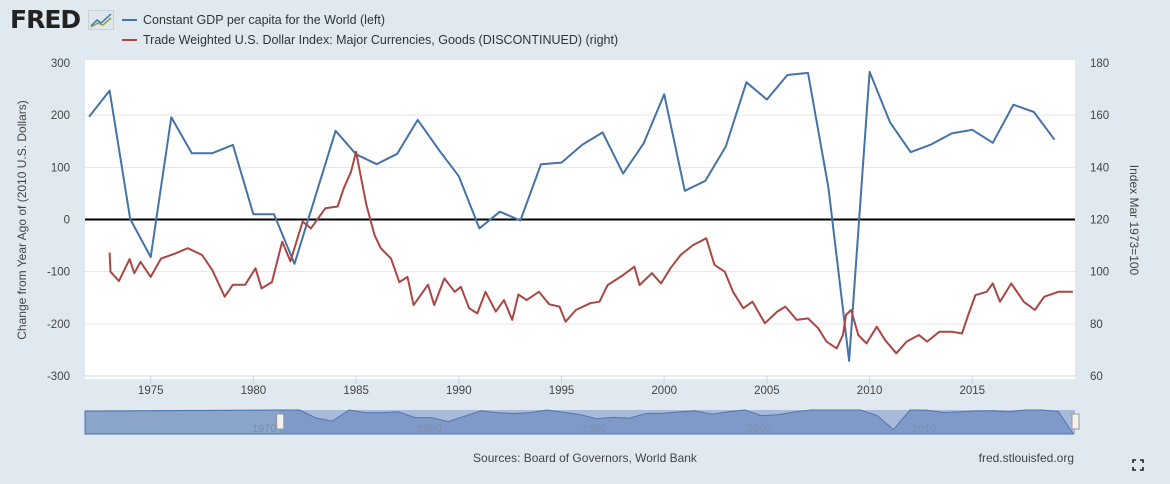 This screenshot has width=1170, height=484. What do you see at coordinates (58, 273) in the screenshot?
I see `y-left-tick-label: -100` at bounding box center [58, 273].